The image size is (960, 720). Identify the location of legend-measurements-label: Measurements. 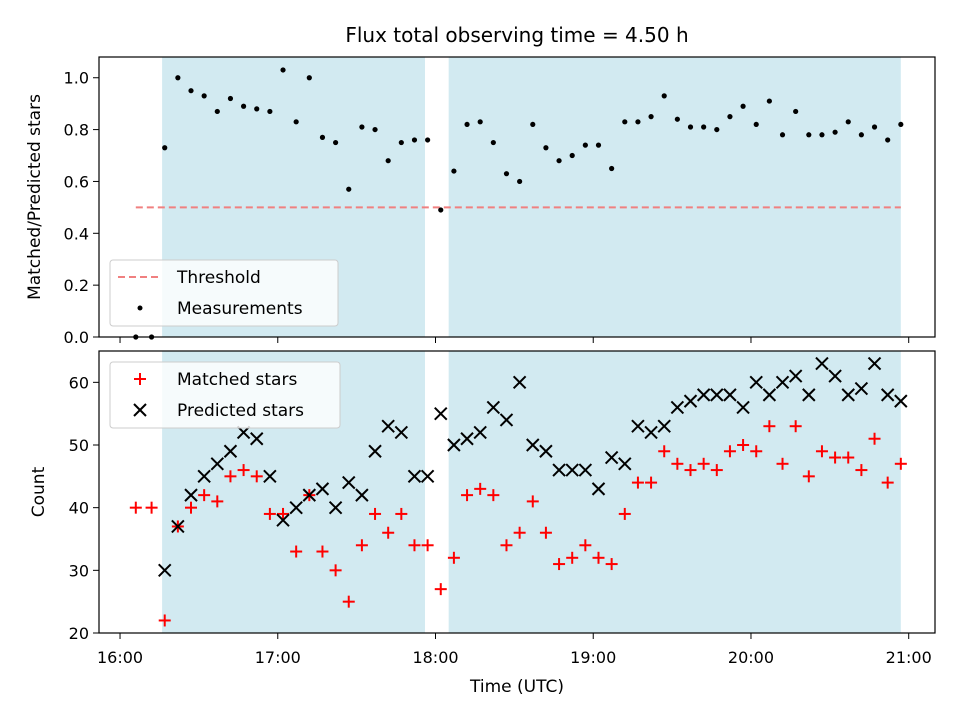
(240, 309).